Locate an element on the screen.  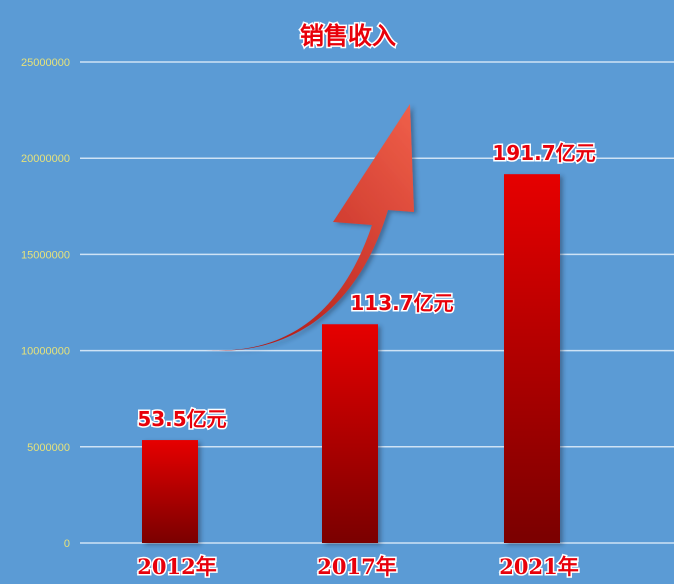
y-tick-label: 0 is located at coordinates (67, 544).